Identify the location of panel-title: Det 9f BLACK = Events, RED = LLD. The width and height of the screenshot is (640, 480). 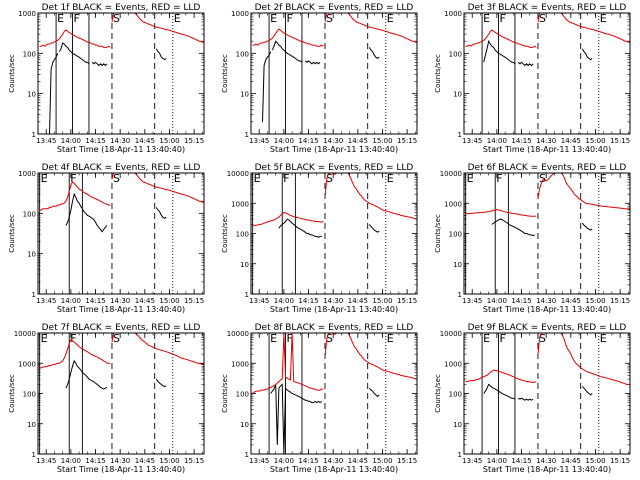
(547, 328).